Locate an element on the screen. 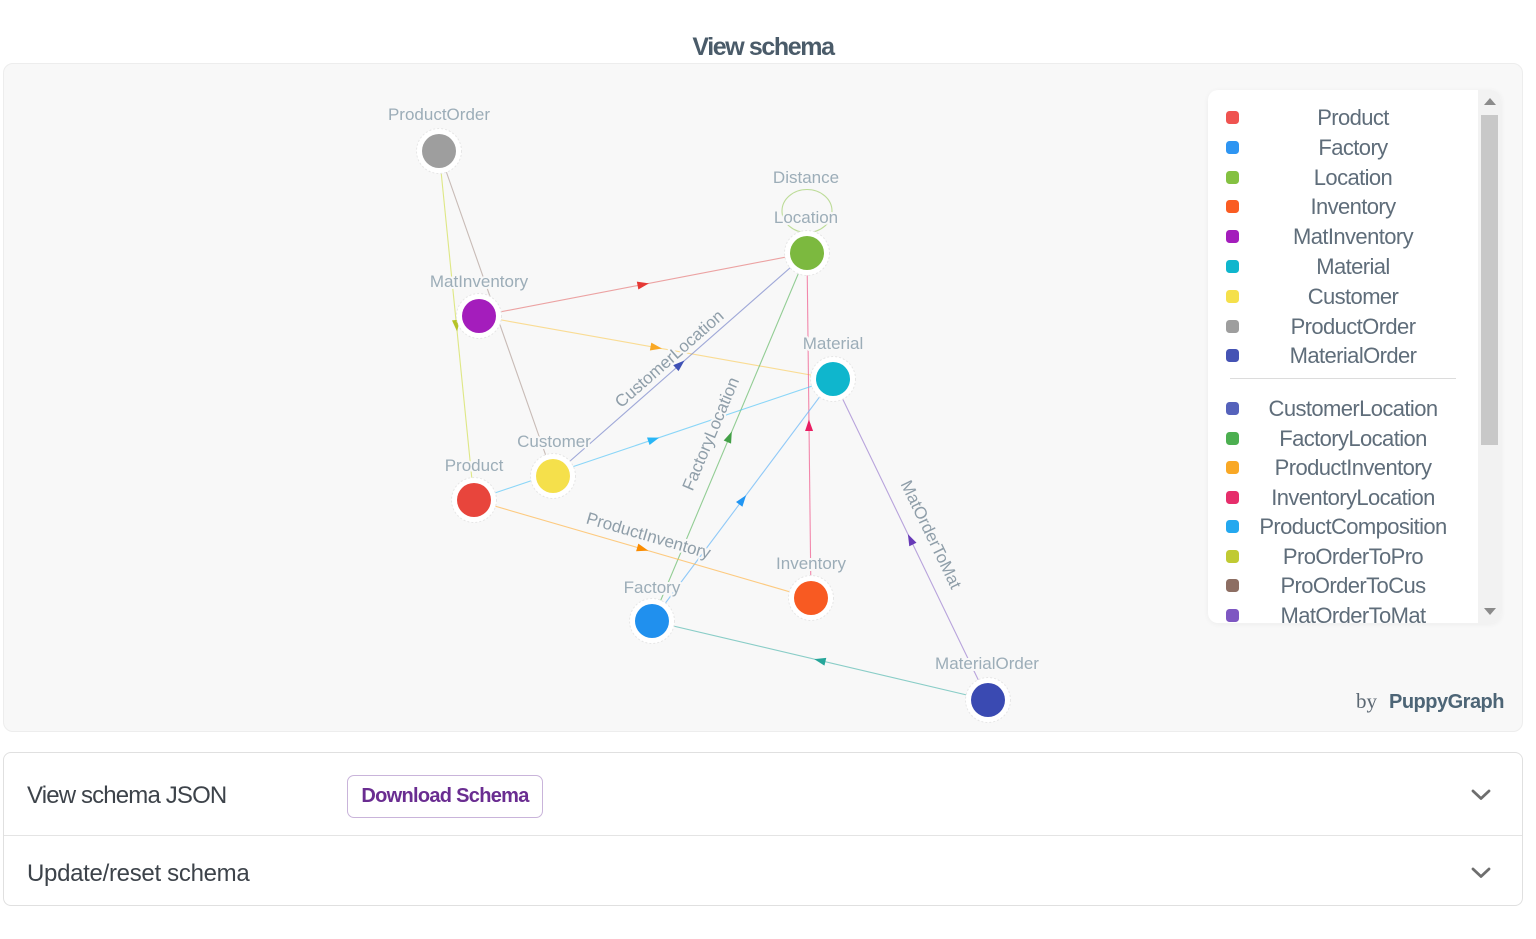 The width and height of the screenshot is (1536, 939). svg-text: CustomerLocation is located at coordinates (669, 358).